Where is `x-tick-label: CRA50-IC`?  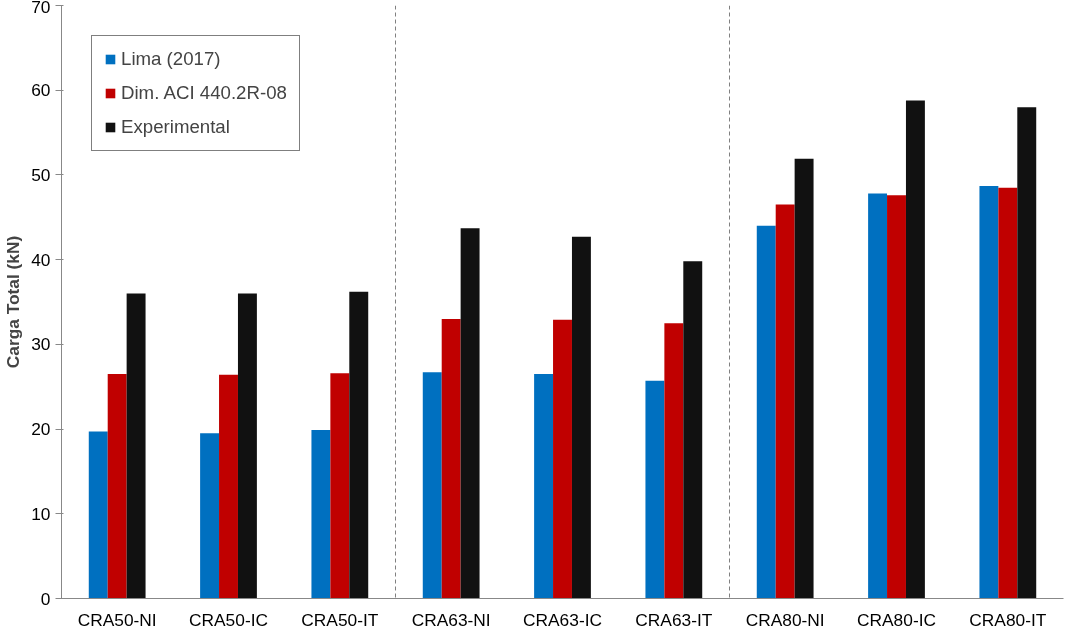
x-tick-label: CRA50-IC is located at coordinates (228, 619).